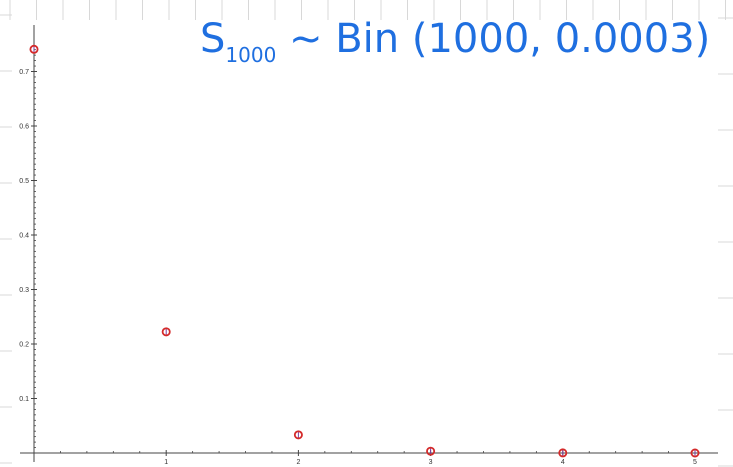 The height and width of the screenshot is (467, 733). What do you see at coordinates (212, 39) in the screenshot?
I see `annotation-main: S` at bounding box center [212, 39].